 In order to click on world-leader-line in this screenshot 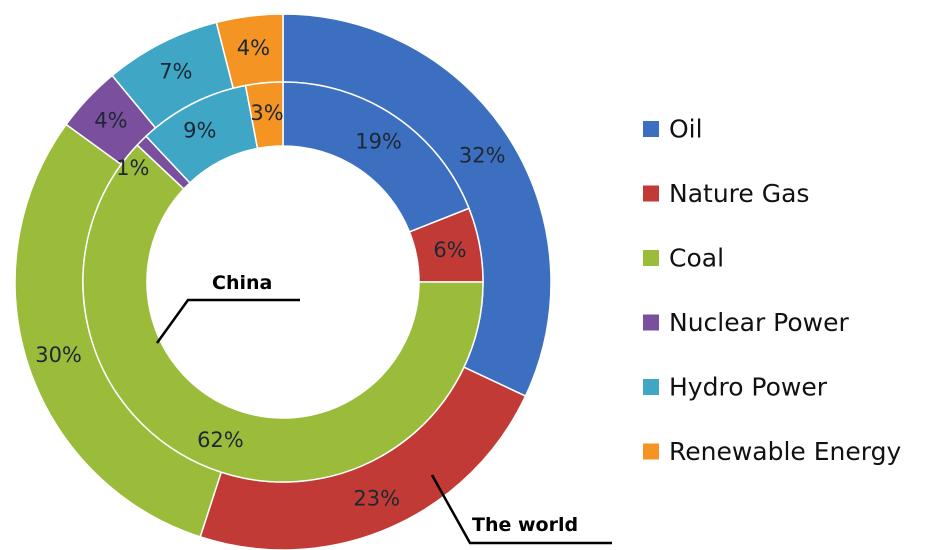, I will do `click(521, 509)`.